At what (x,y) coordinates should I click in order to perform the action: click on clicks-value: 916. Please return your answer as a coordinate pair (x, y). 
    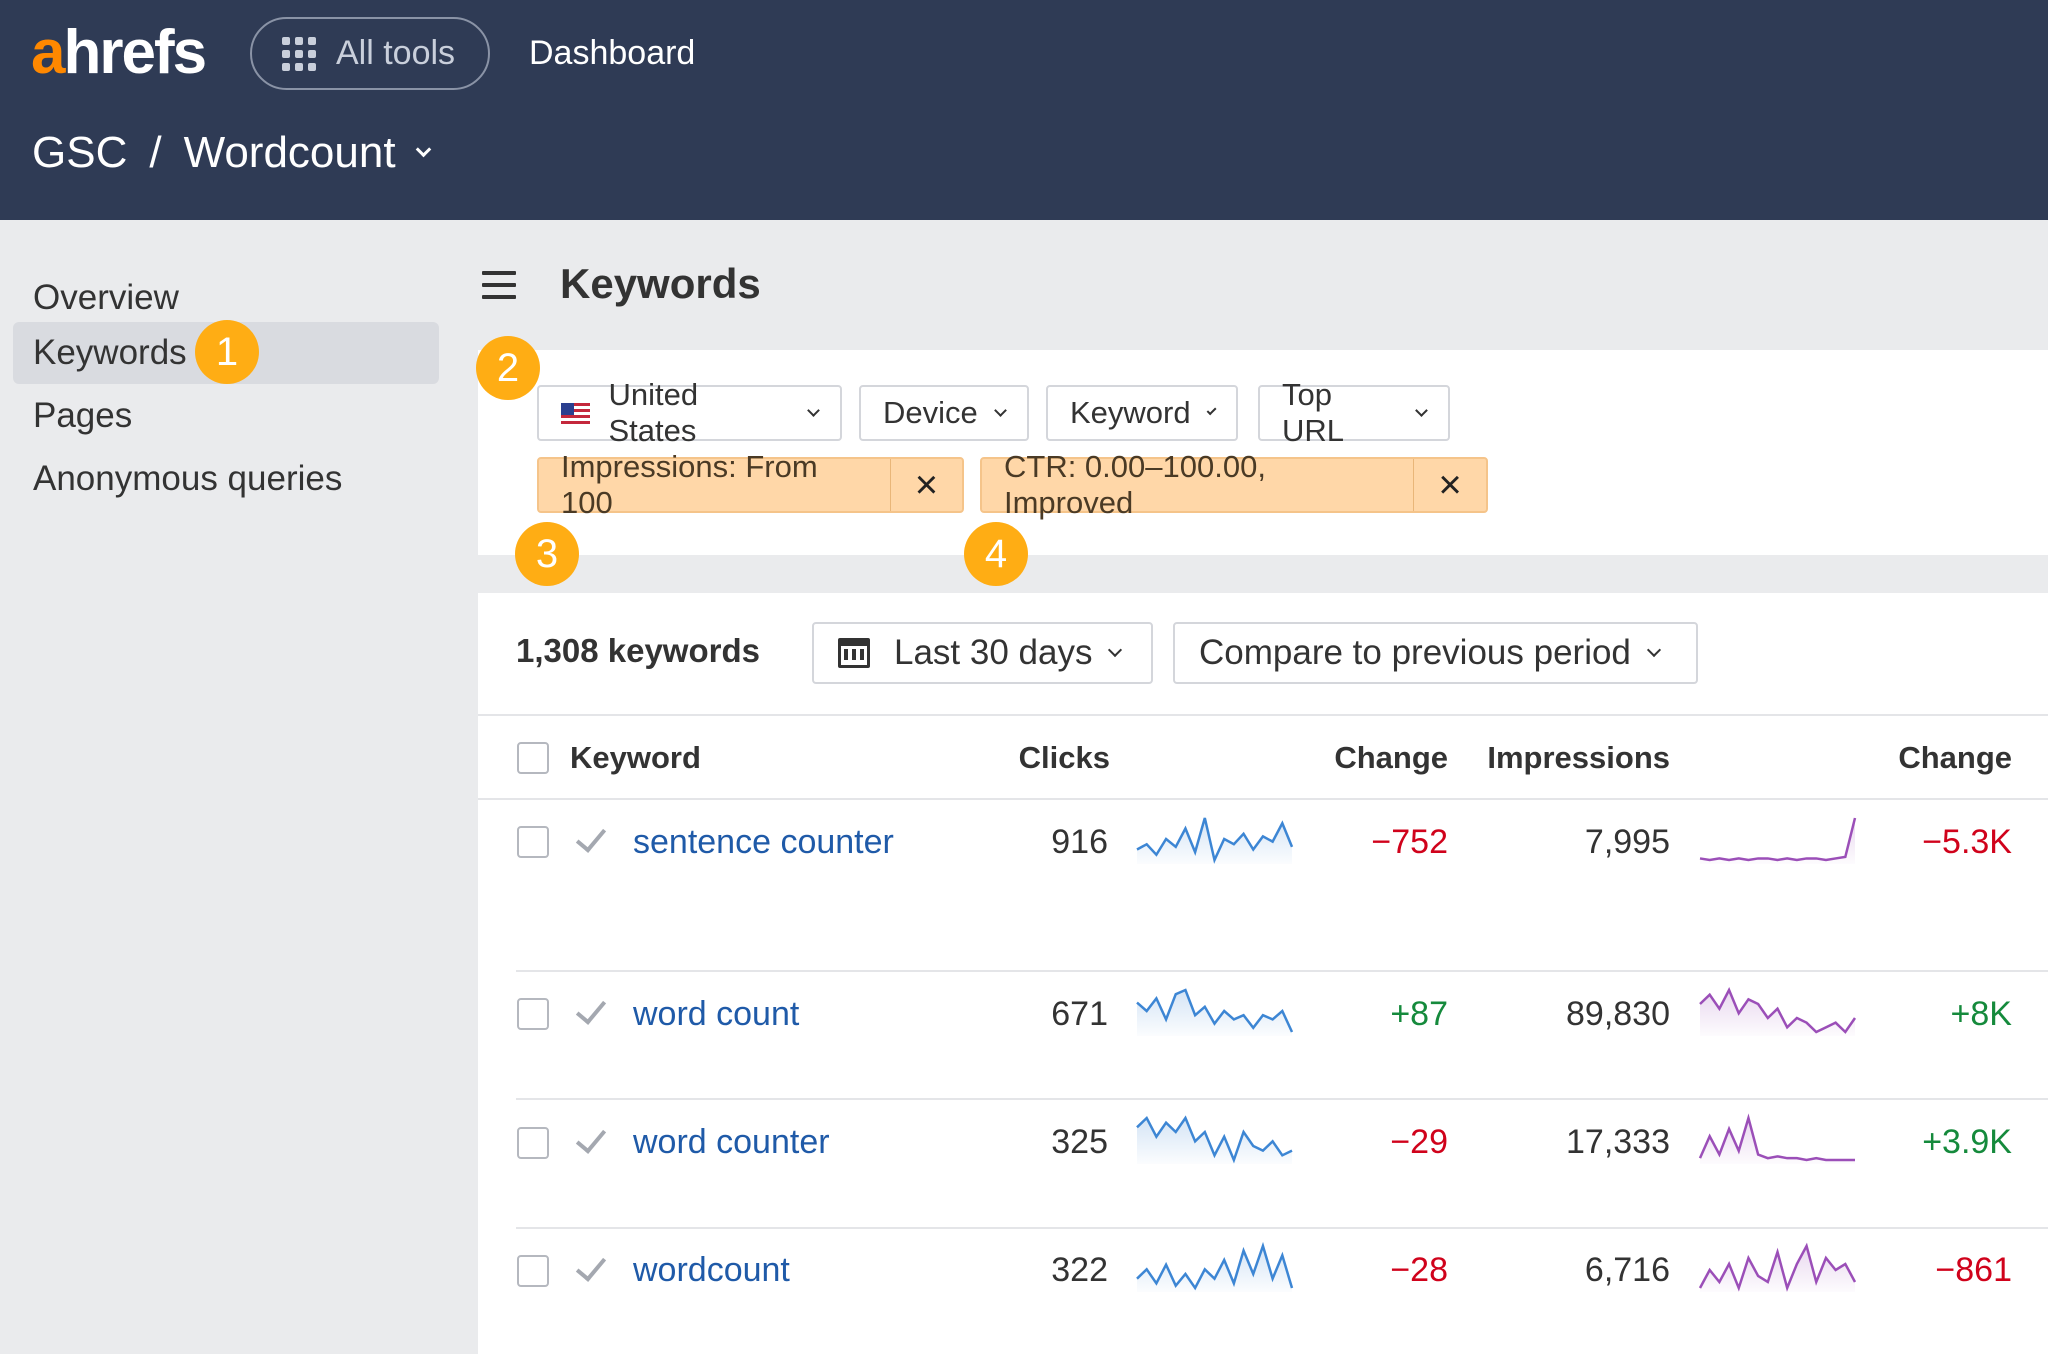
    Looking at the image, I should click on (1079, 842).